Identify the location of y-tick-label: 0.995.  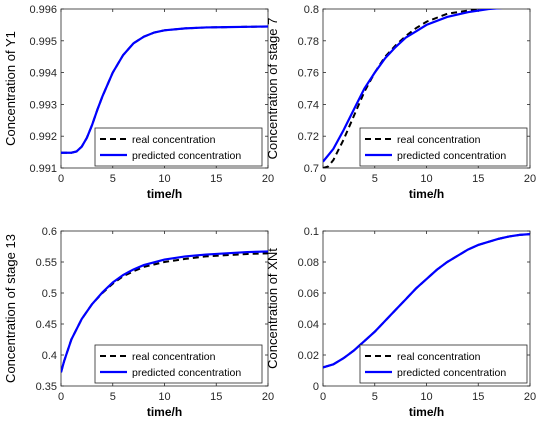
(43, 42).